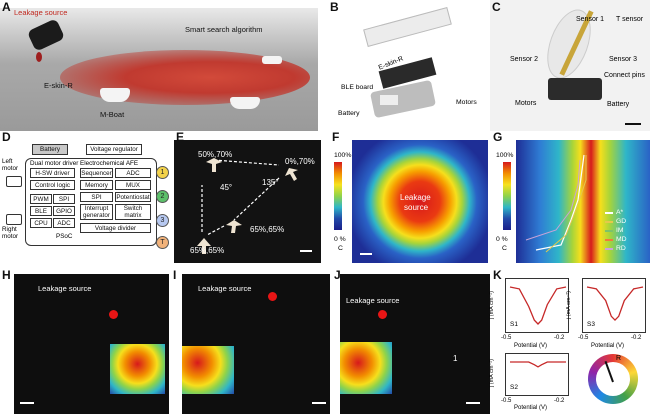 Image resolution: width=650 pixels, height=414 pixels. What do you see at coordinates (405, 65) in the screenshot?
I see `panel-b` at bounding box center [405, 65].